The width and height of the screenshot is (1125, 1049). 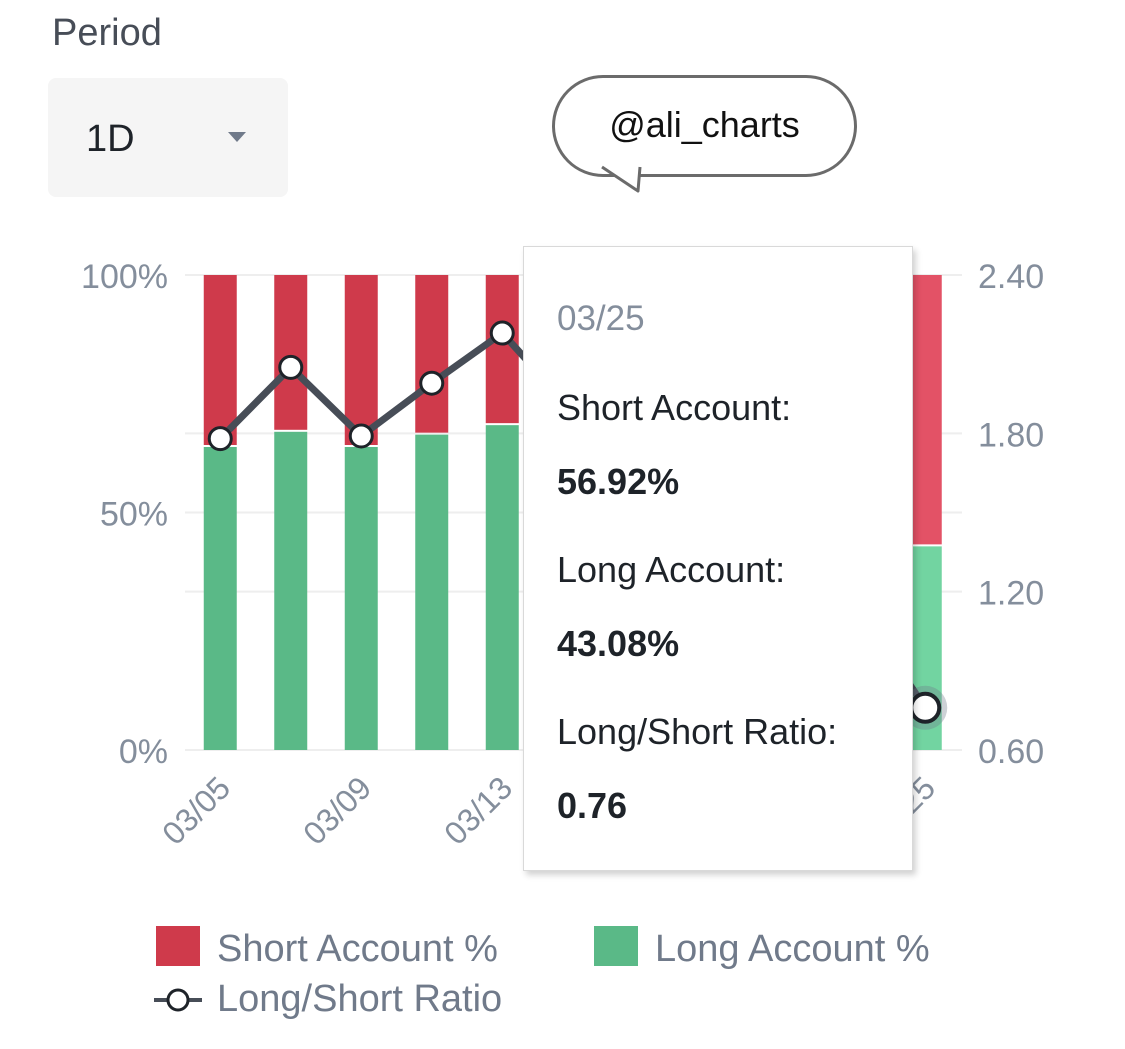 What do you see at coordinates (357, 949) in the screenshot?
I see `legend-short-label: Short Account %` at bounding box center [357, 949].